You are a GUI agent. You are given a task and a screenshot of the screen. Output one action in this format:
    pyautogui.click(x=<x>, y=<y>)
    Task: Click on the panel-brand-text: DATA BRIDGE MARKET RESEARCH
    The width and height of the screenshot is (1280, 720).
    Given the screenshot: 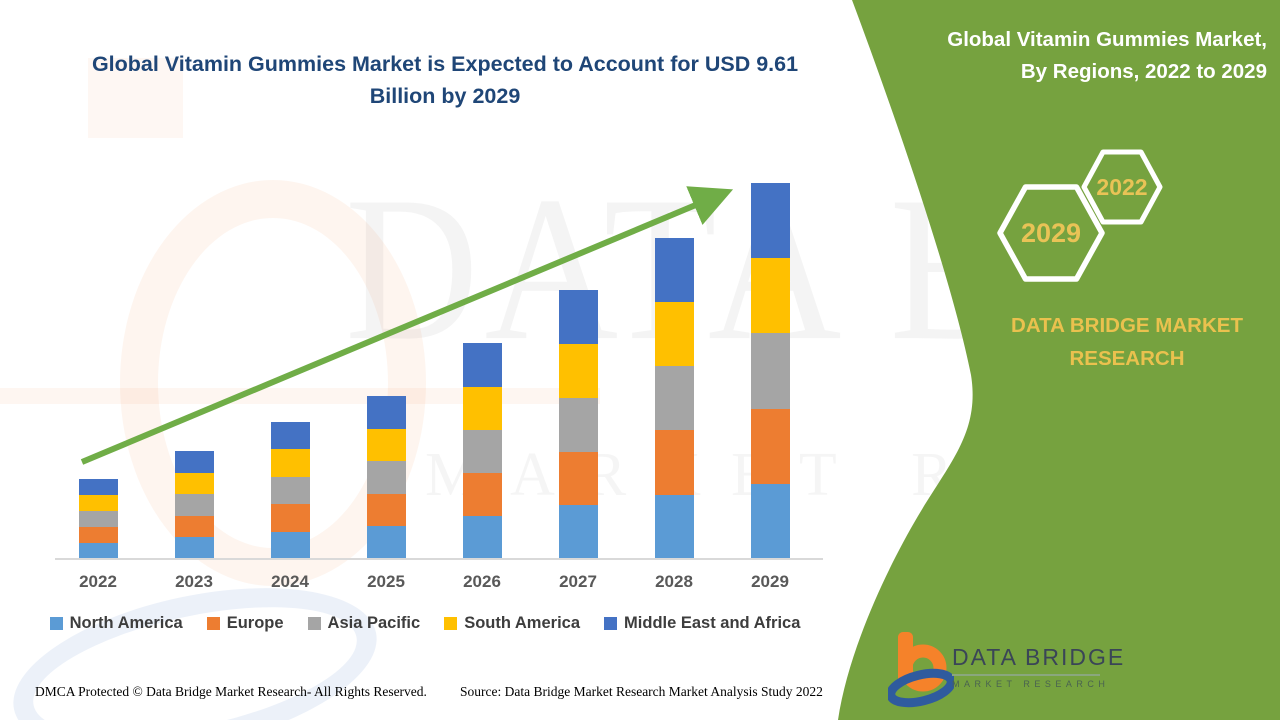 What is the action you would take?
    pyautogui.click(x=1127, y=342)
    